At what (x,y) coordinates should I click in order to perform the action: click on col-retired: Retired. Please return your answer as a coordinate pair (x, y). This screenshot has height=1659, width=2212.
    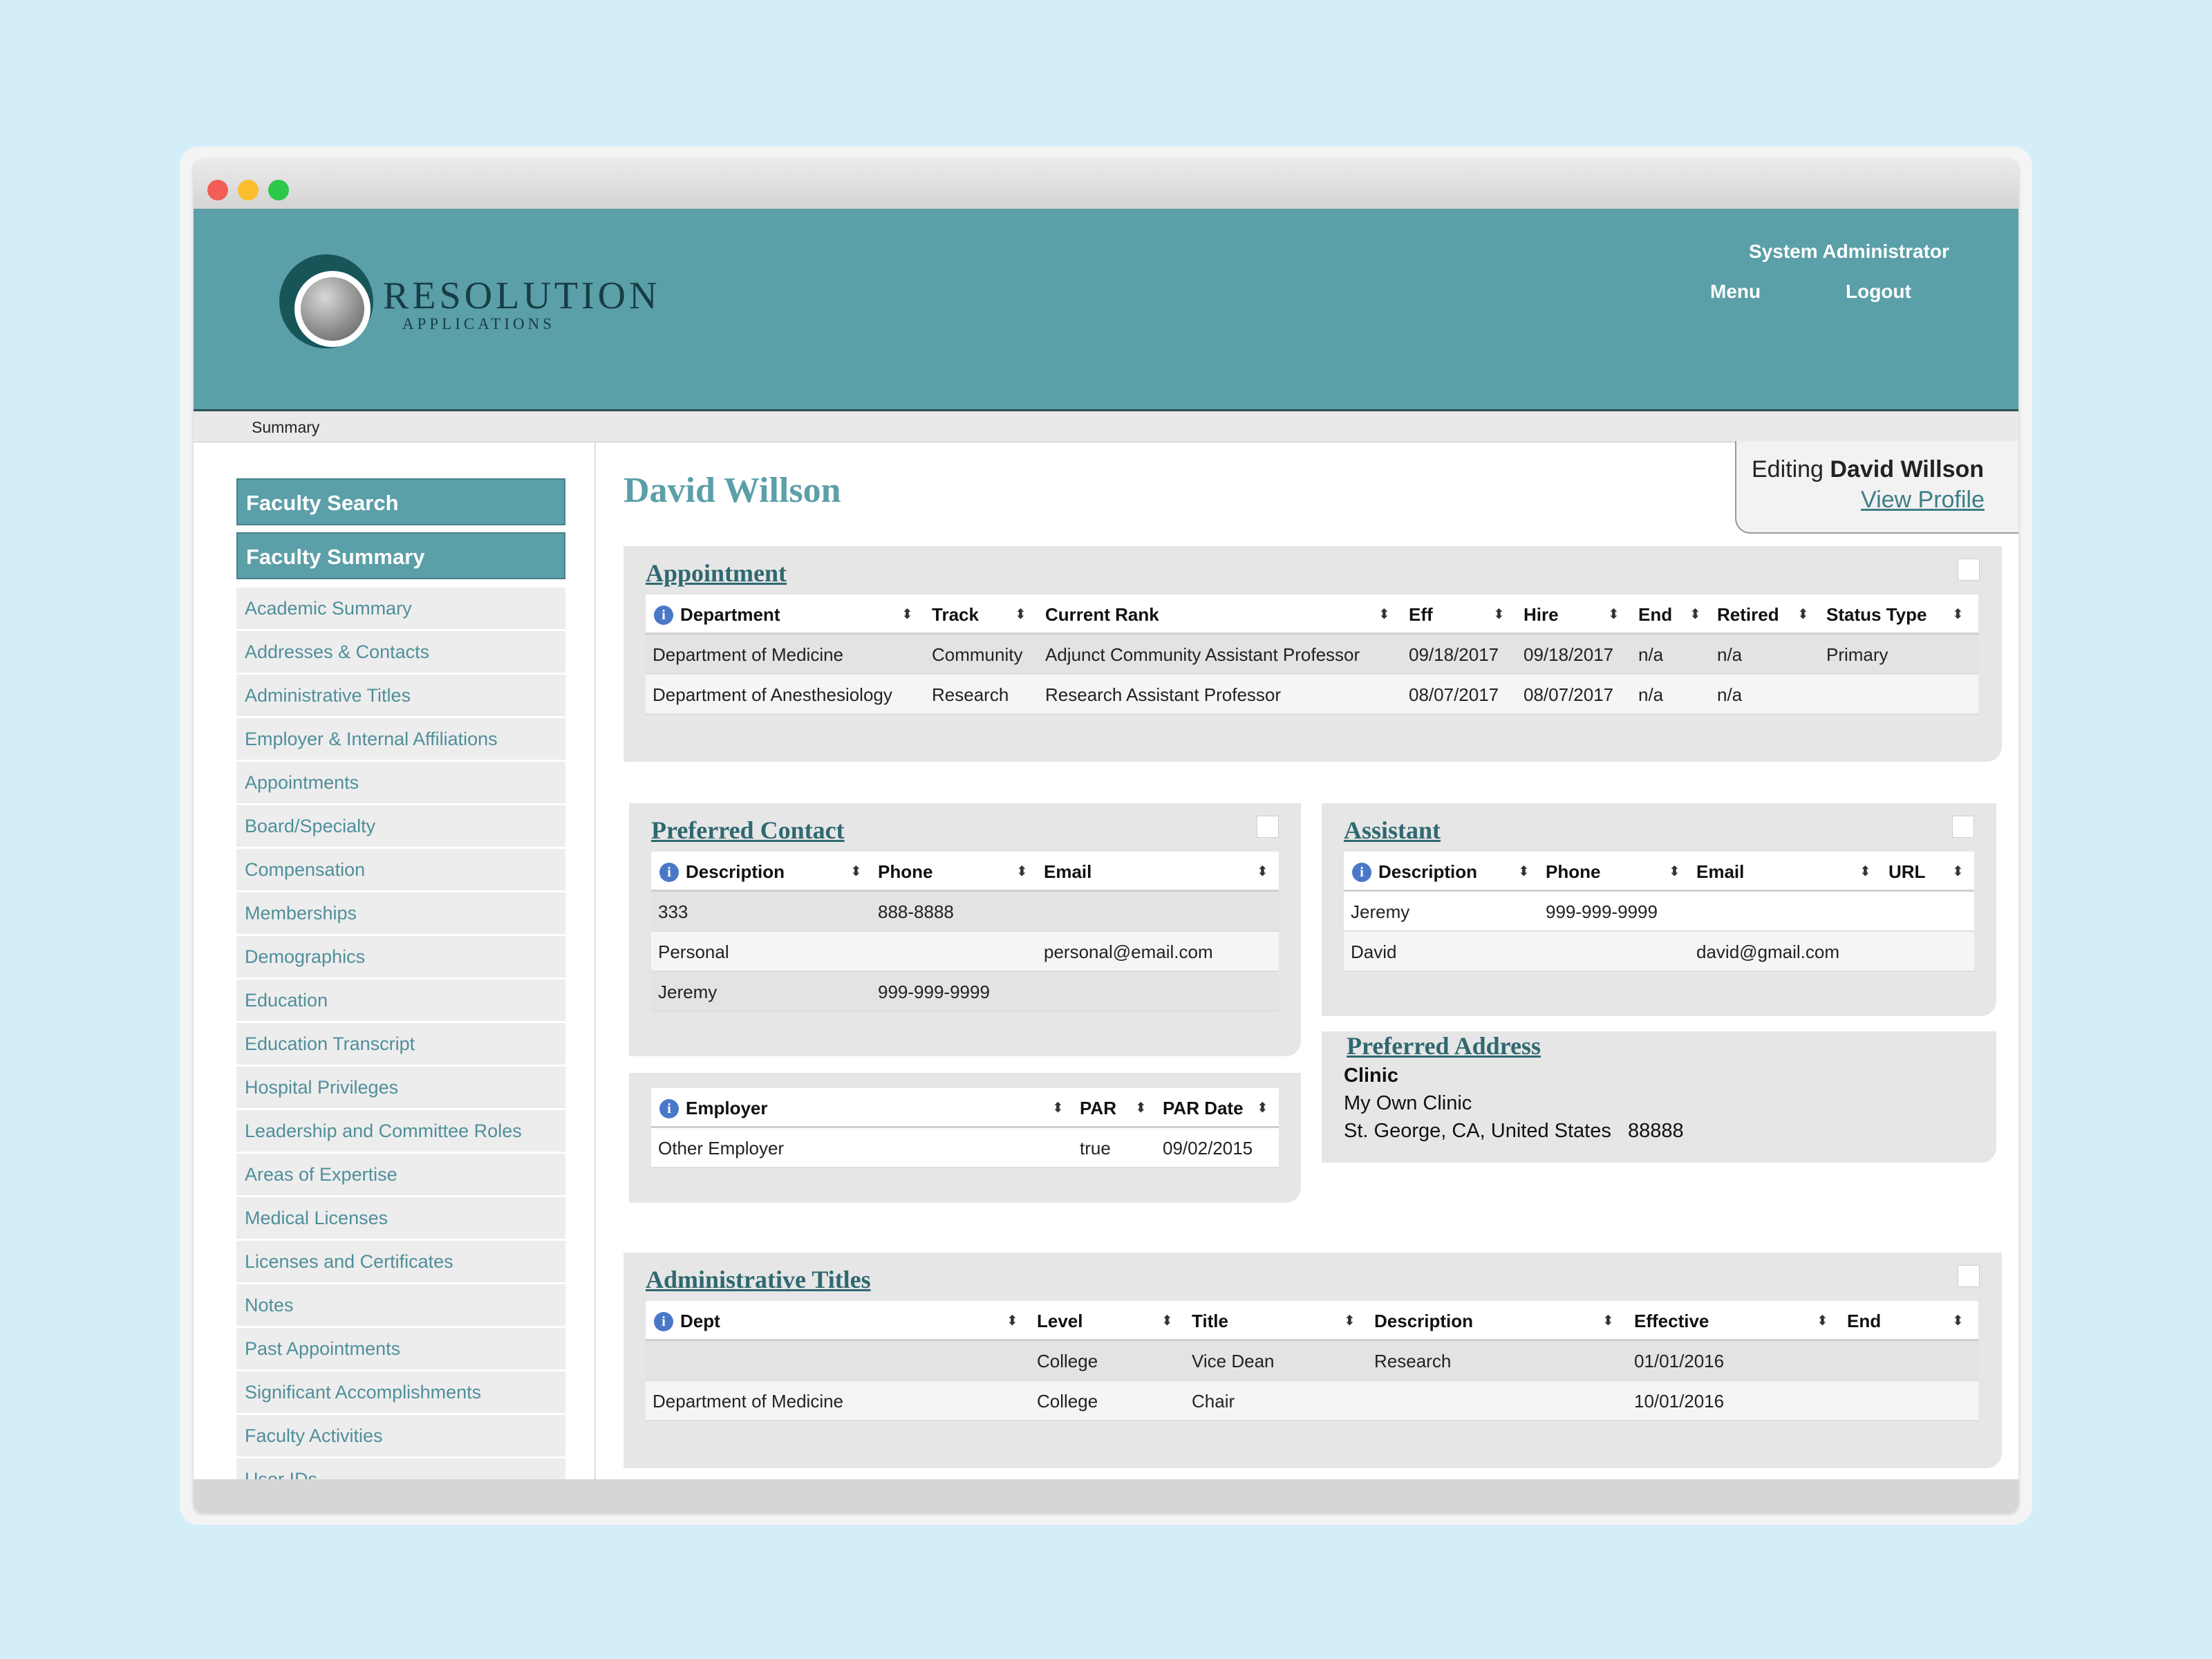
    Looking at the image, I should click on (1748, 615).